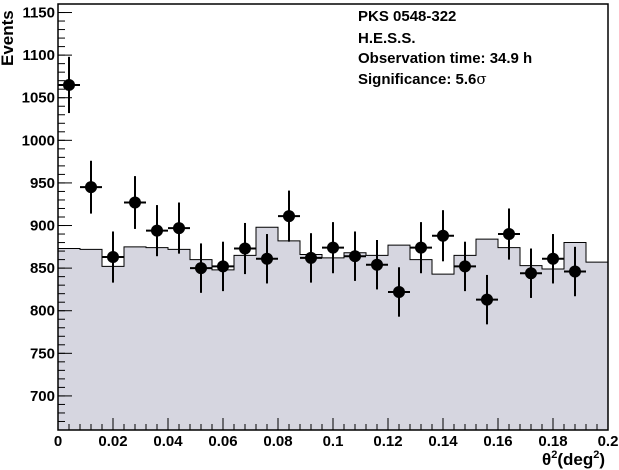 This screenshot has width=619, height=470. Describe the element at coordinates (608, 441) in the screenshot. I see `x-tick-label: 0.2` at that location.